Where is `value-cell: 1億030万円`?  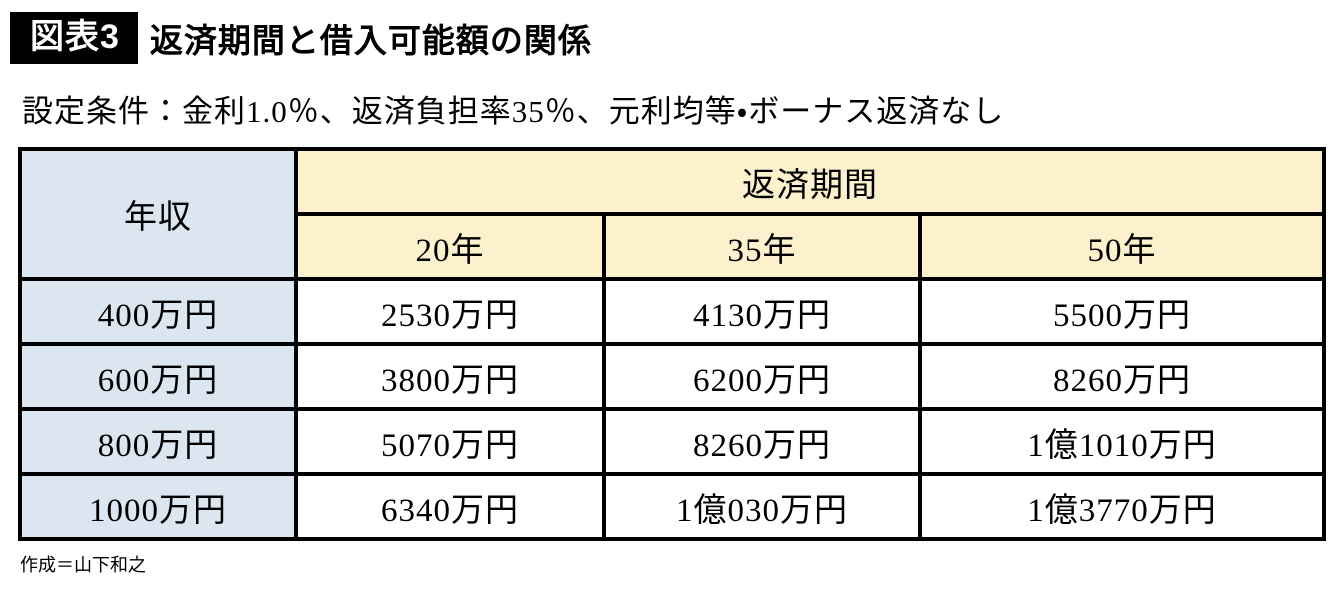 value-cell: 1億030万円 is located at coordinates (762, 506).